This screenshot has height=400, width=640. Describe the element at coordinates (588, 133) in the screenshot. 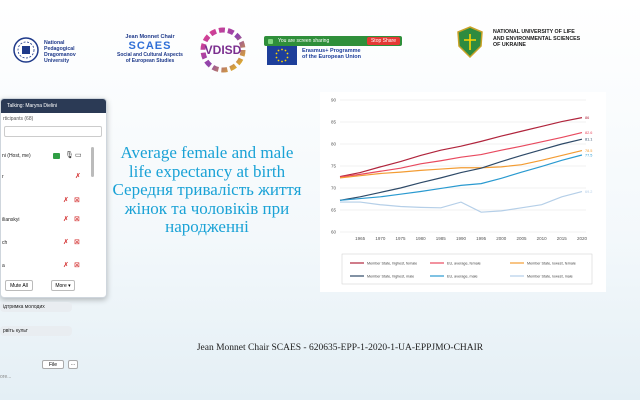

I see `series-end-label: 82.6` at that location.